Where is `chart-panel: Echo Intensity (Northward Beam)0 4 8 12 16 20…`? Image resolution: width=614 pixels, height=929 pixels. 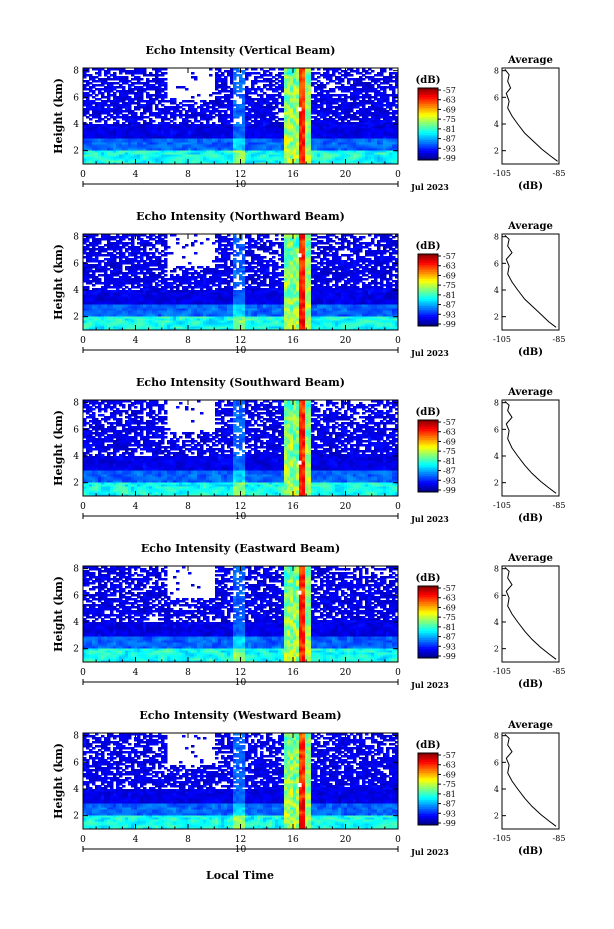
chart-panel: Echo Intensity (Northward Beam)0 4 8 12 16 20… is located at coordinates (308, 284).